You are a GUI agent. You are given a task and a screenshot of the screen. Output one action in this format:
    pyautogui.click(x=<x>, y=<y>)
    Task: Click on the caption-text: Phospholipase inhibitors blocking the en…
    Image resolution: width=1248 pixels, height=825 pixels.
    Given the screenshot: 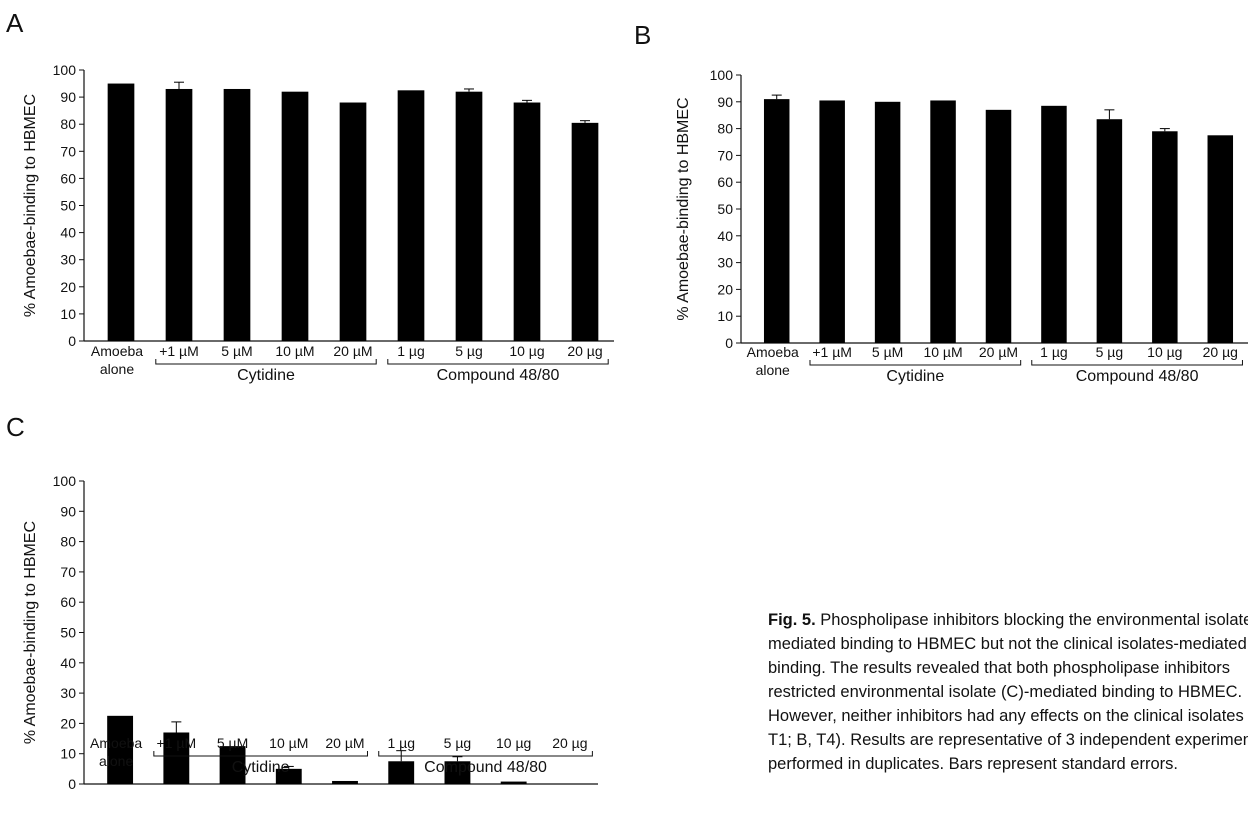 What is the action you would take?
    pyautogui.click(x=1008, y=692)
    